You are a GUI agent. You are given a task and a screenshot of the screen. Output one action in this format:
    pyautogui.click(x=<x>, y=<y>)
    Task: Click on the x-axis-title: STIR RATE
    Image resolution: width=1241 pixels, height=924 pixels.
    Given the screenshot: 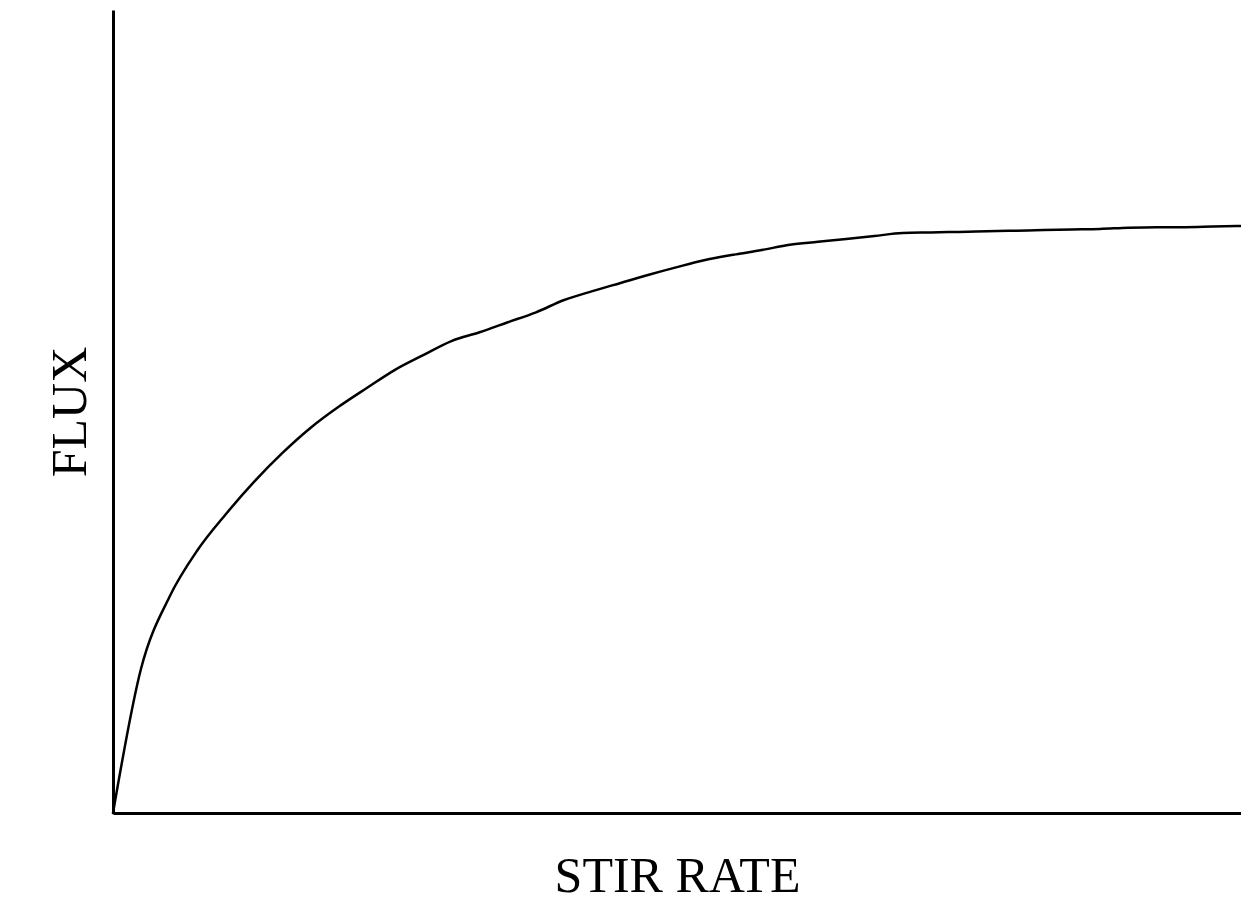 What is the action you would take?
    pyautogui.click(x=677, y=874)
    